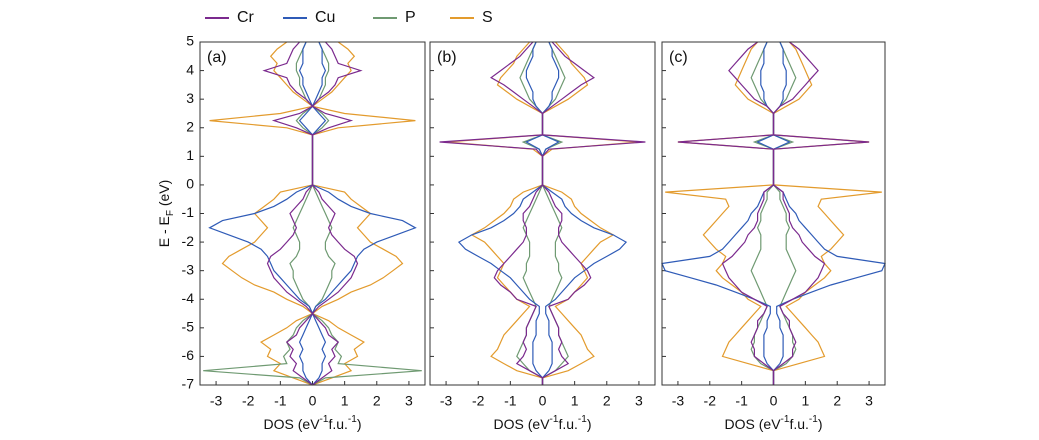  What do you see at coordinates (190, 69) in the screenshot?
I see `y-tick-label: 4` at bounding box center [190, 69].